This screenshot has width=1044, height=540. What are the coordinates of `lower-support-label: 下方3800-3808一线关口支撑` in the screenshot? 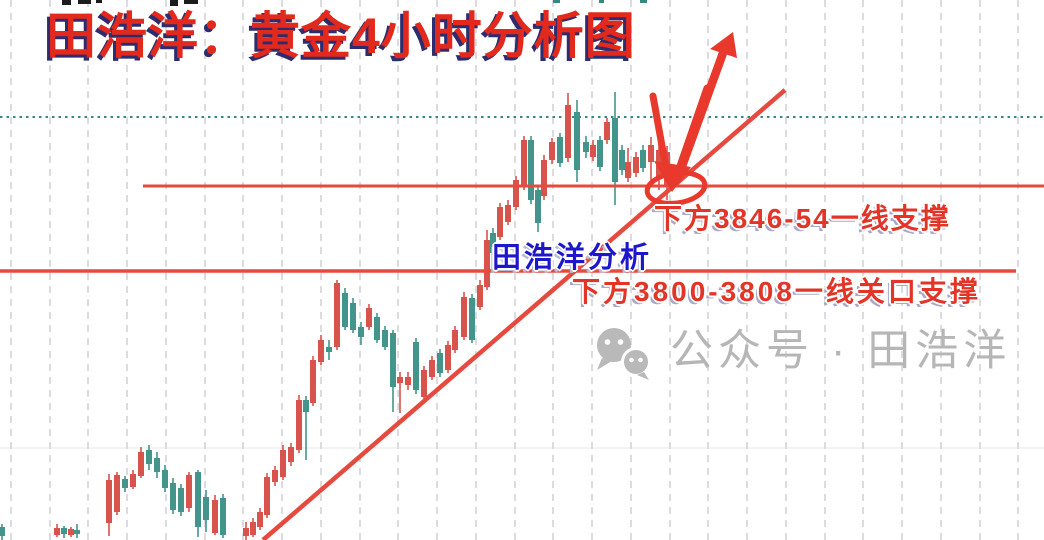 It's located at (776, 291).